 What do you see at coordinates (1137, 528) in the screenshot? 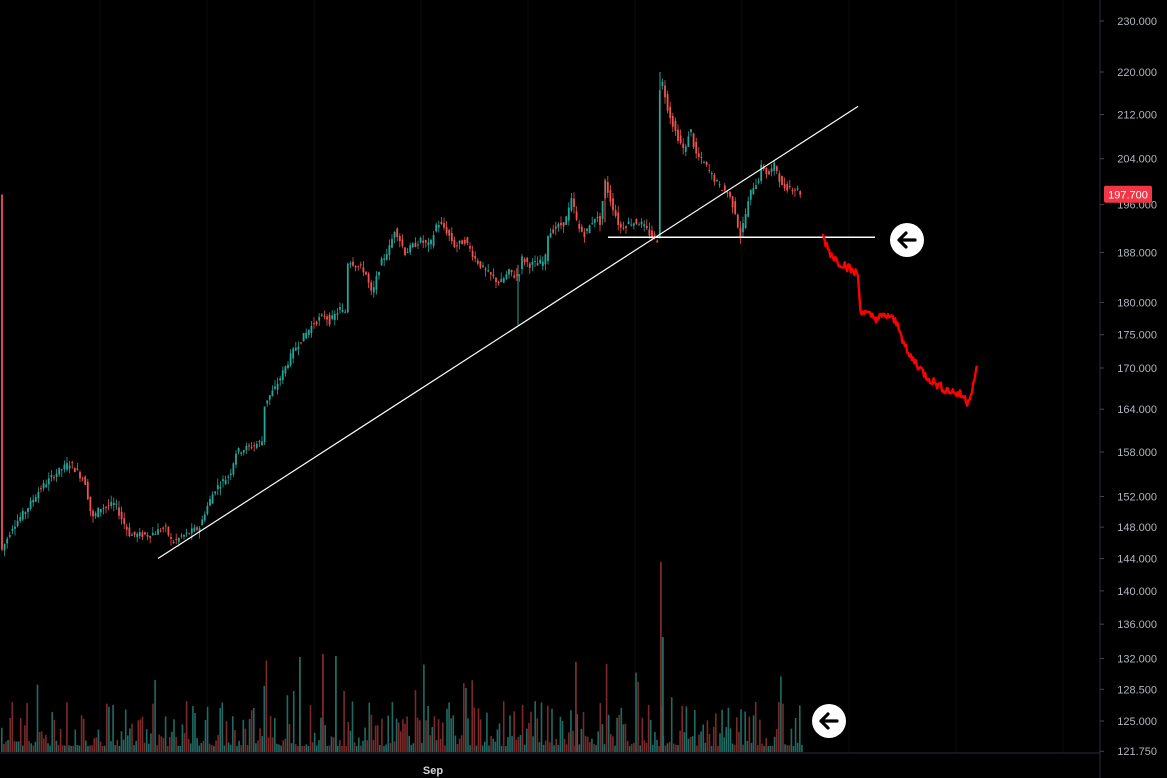
I see `price-tick-label: 148.000` at bounding box center [1137, 528].